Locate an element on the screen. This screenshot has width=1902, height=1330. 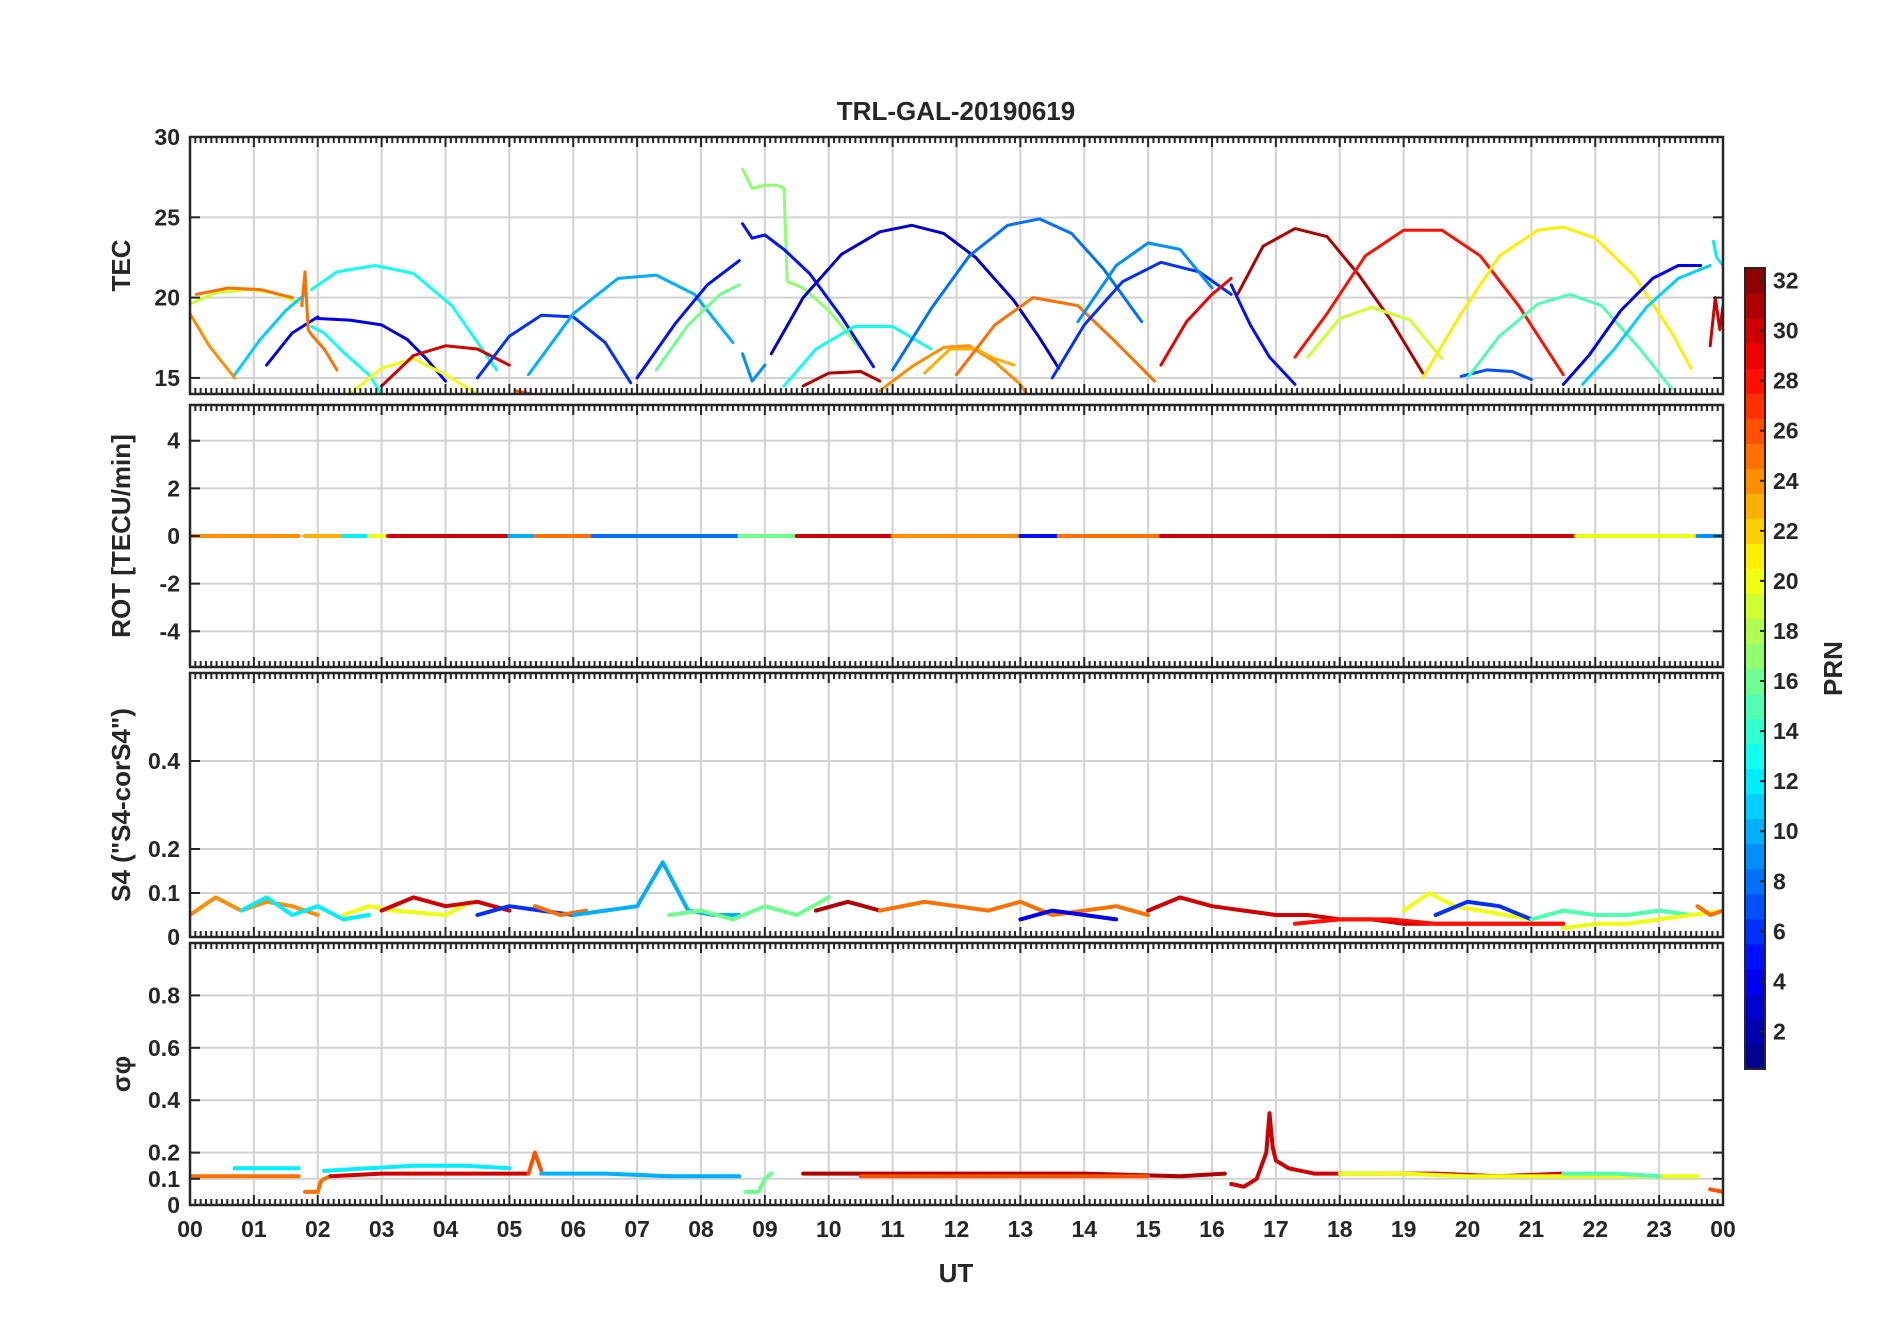
x-tick-label: 03 is located at coordinates (382, 1229).